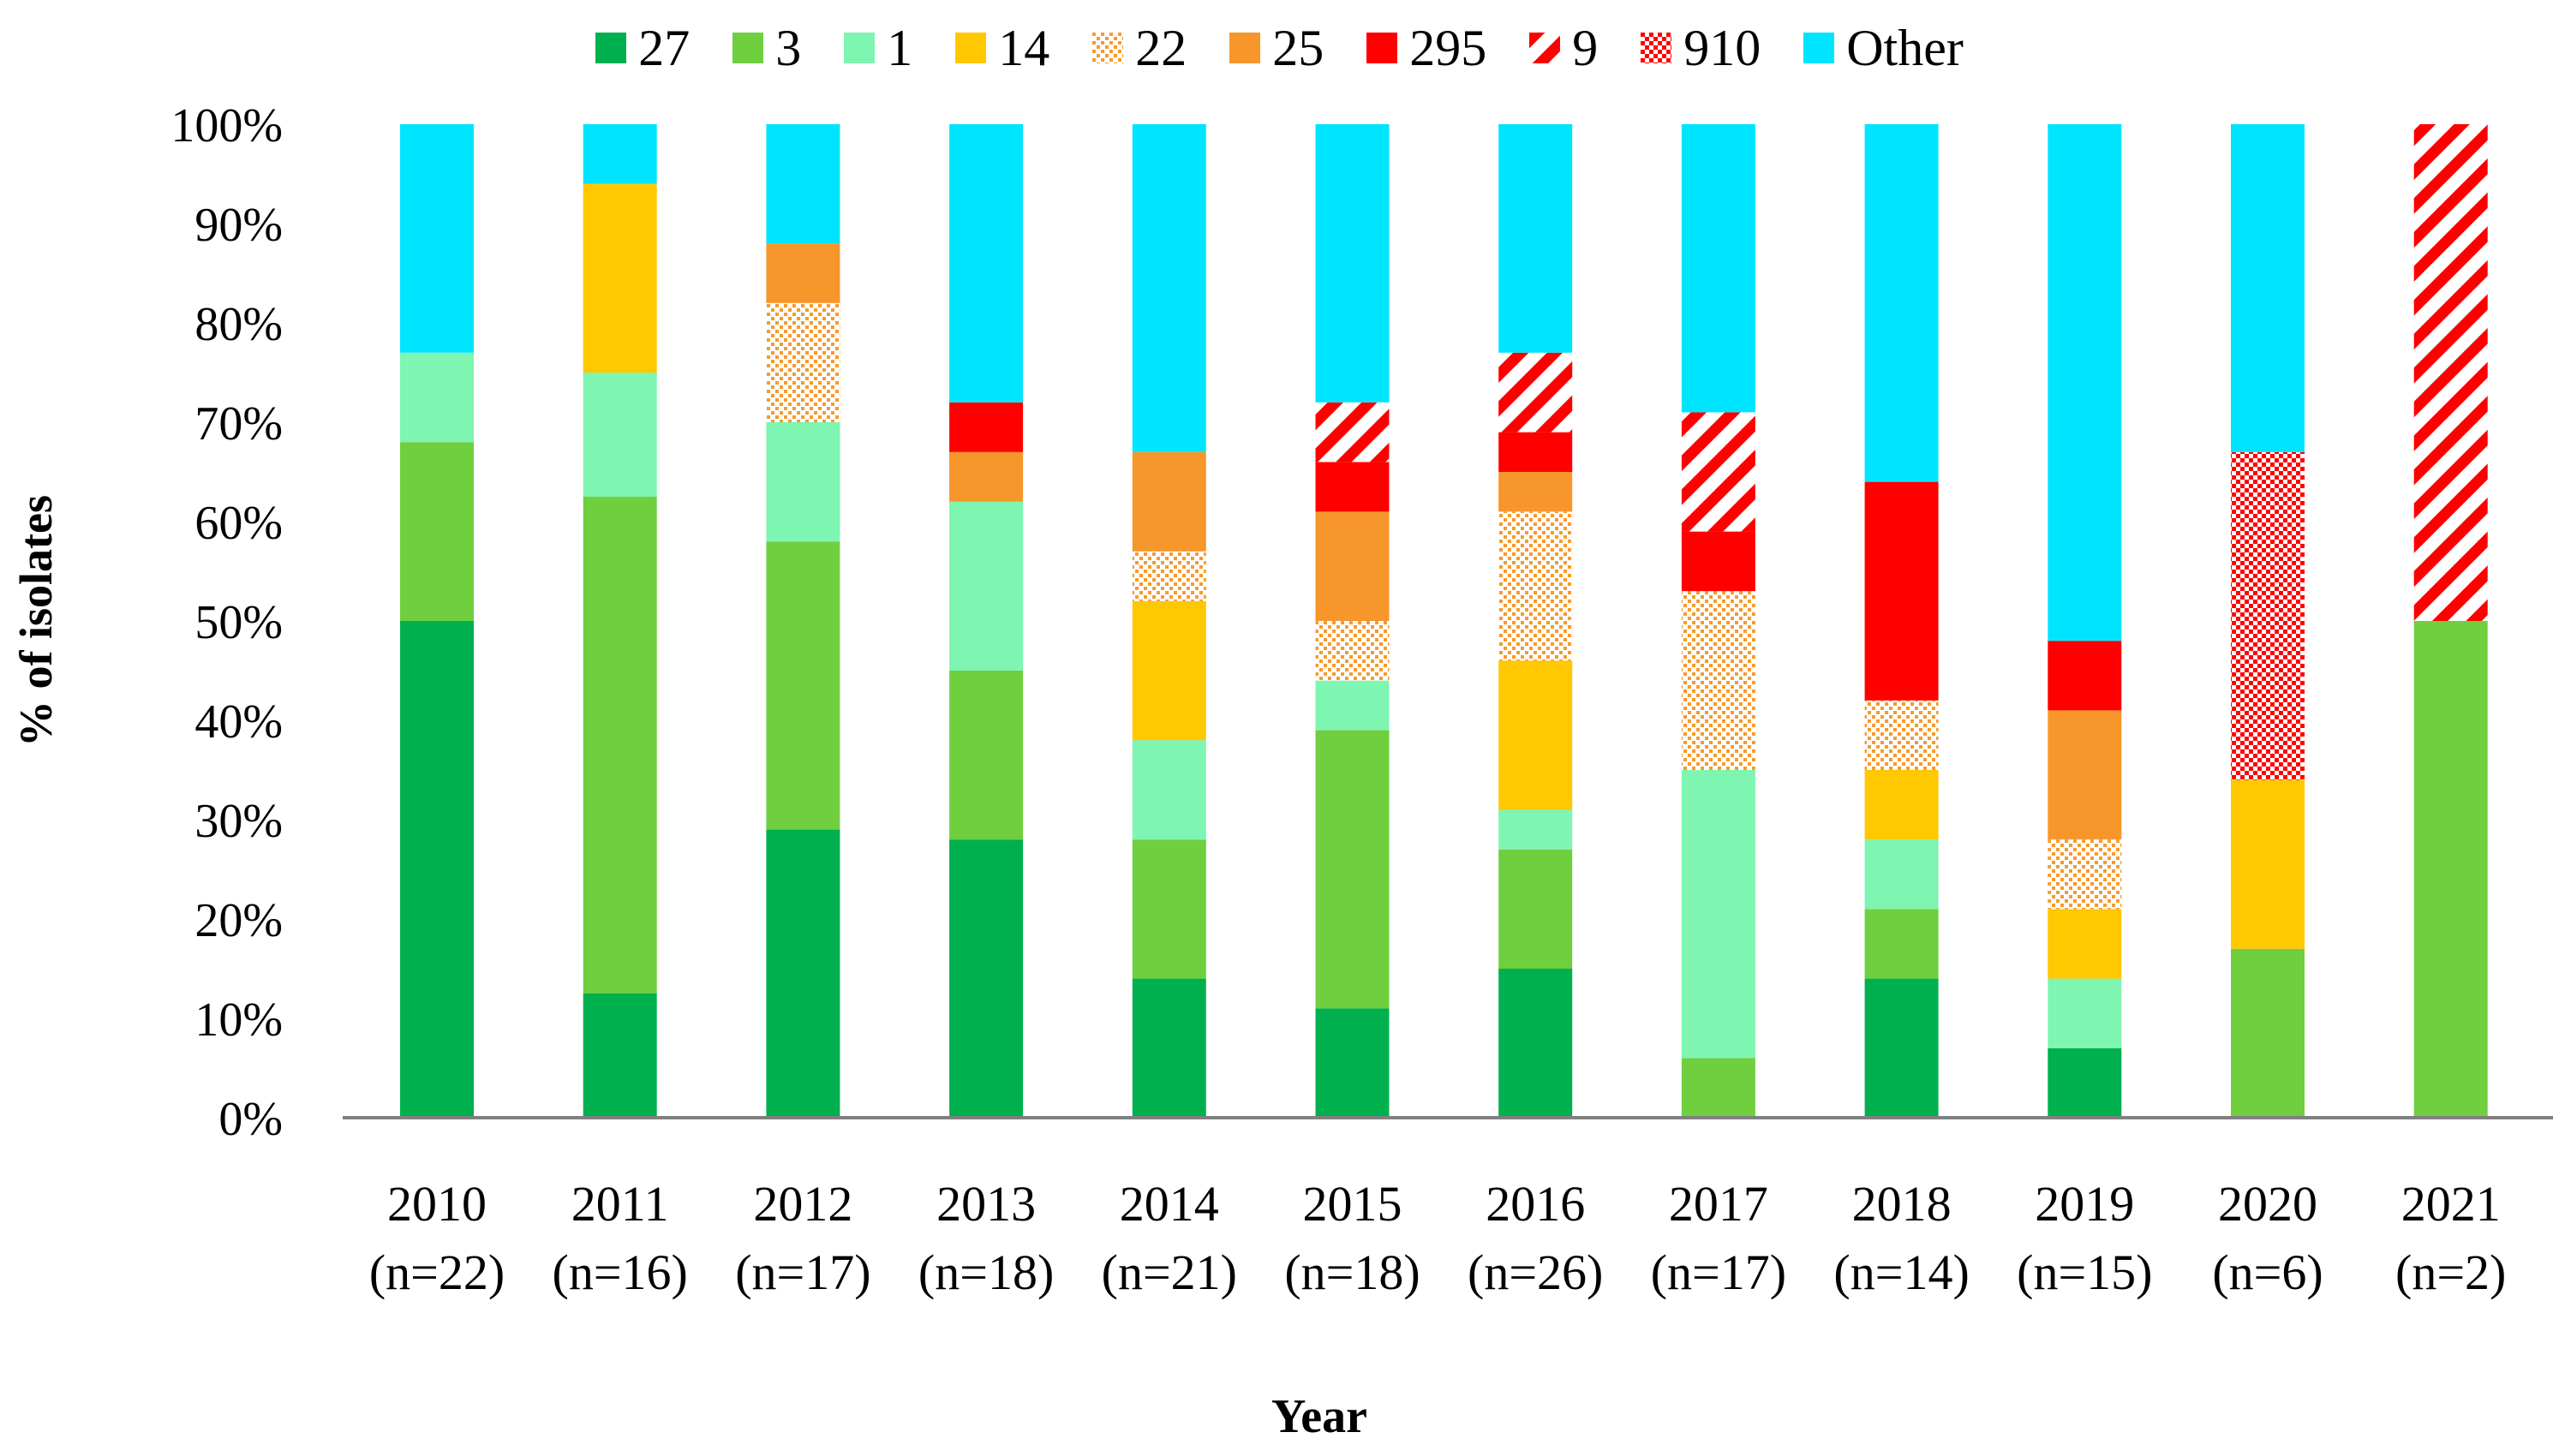 The image size is (2559, 1456). Describe the element at coordinates (1169, 909) in the screenshot. I see `bar-segment-3-2014` at that location.